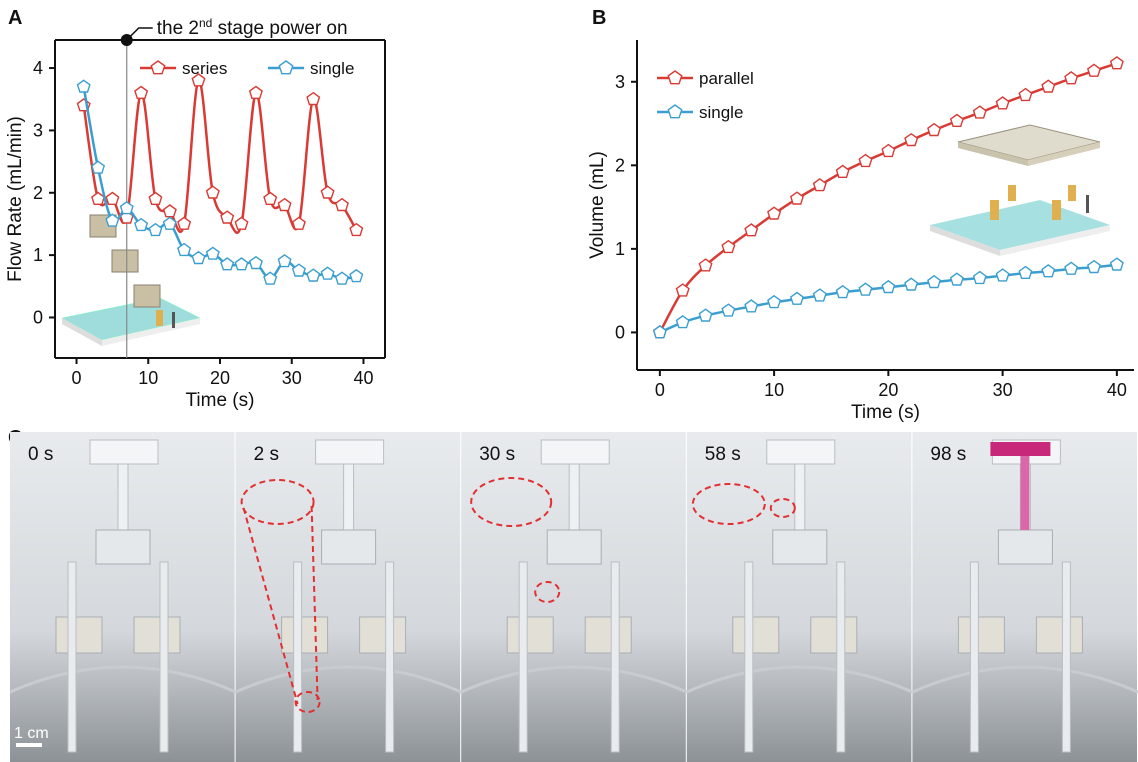  I want to click on annotation-leader, so click(139, 34).